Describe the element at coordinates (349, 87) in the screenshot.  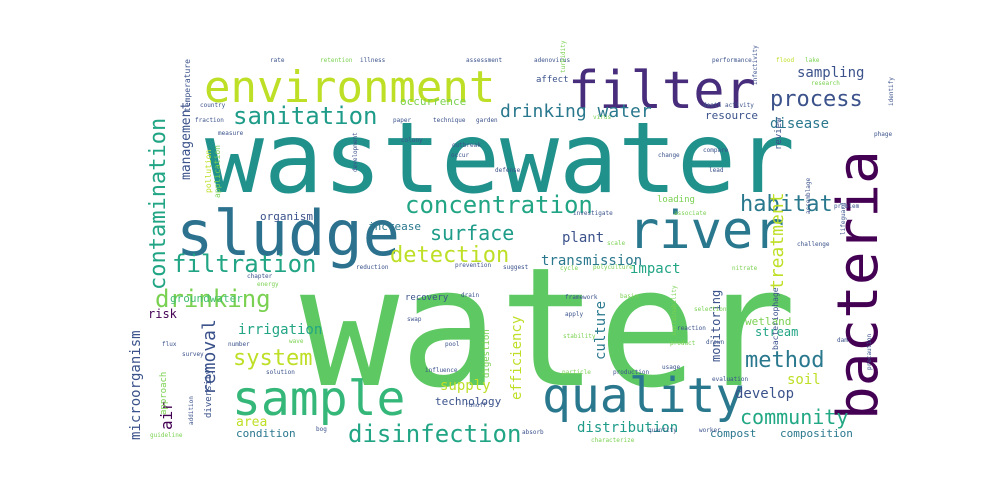
I see `word-environment: environment` at that location.